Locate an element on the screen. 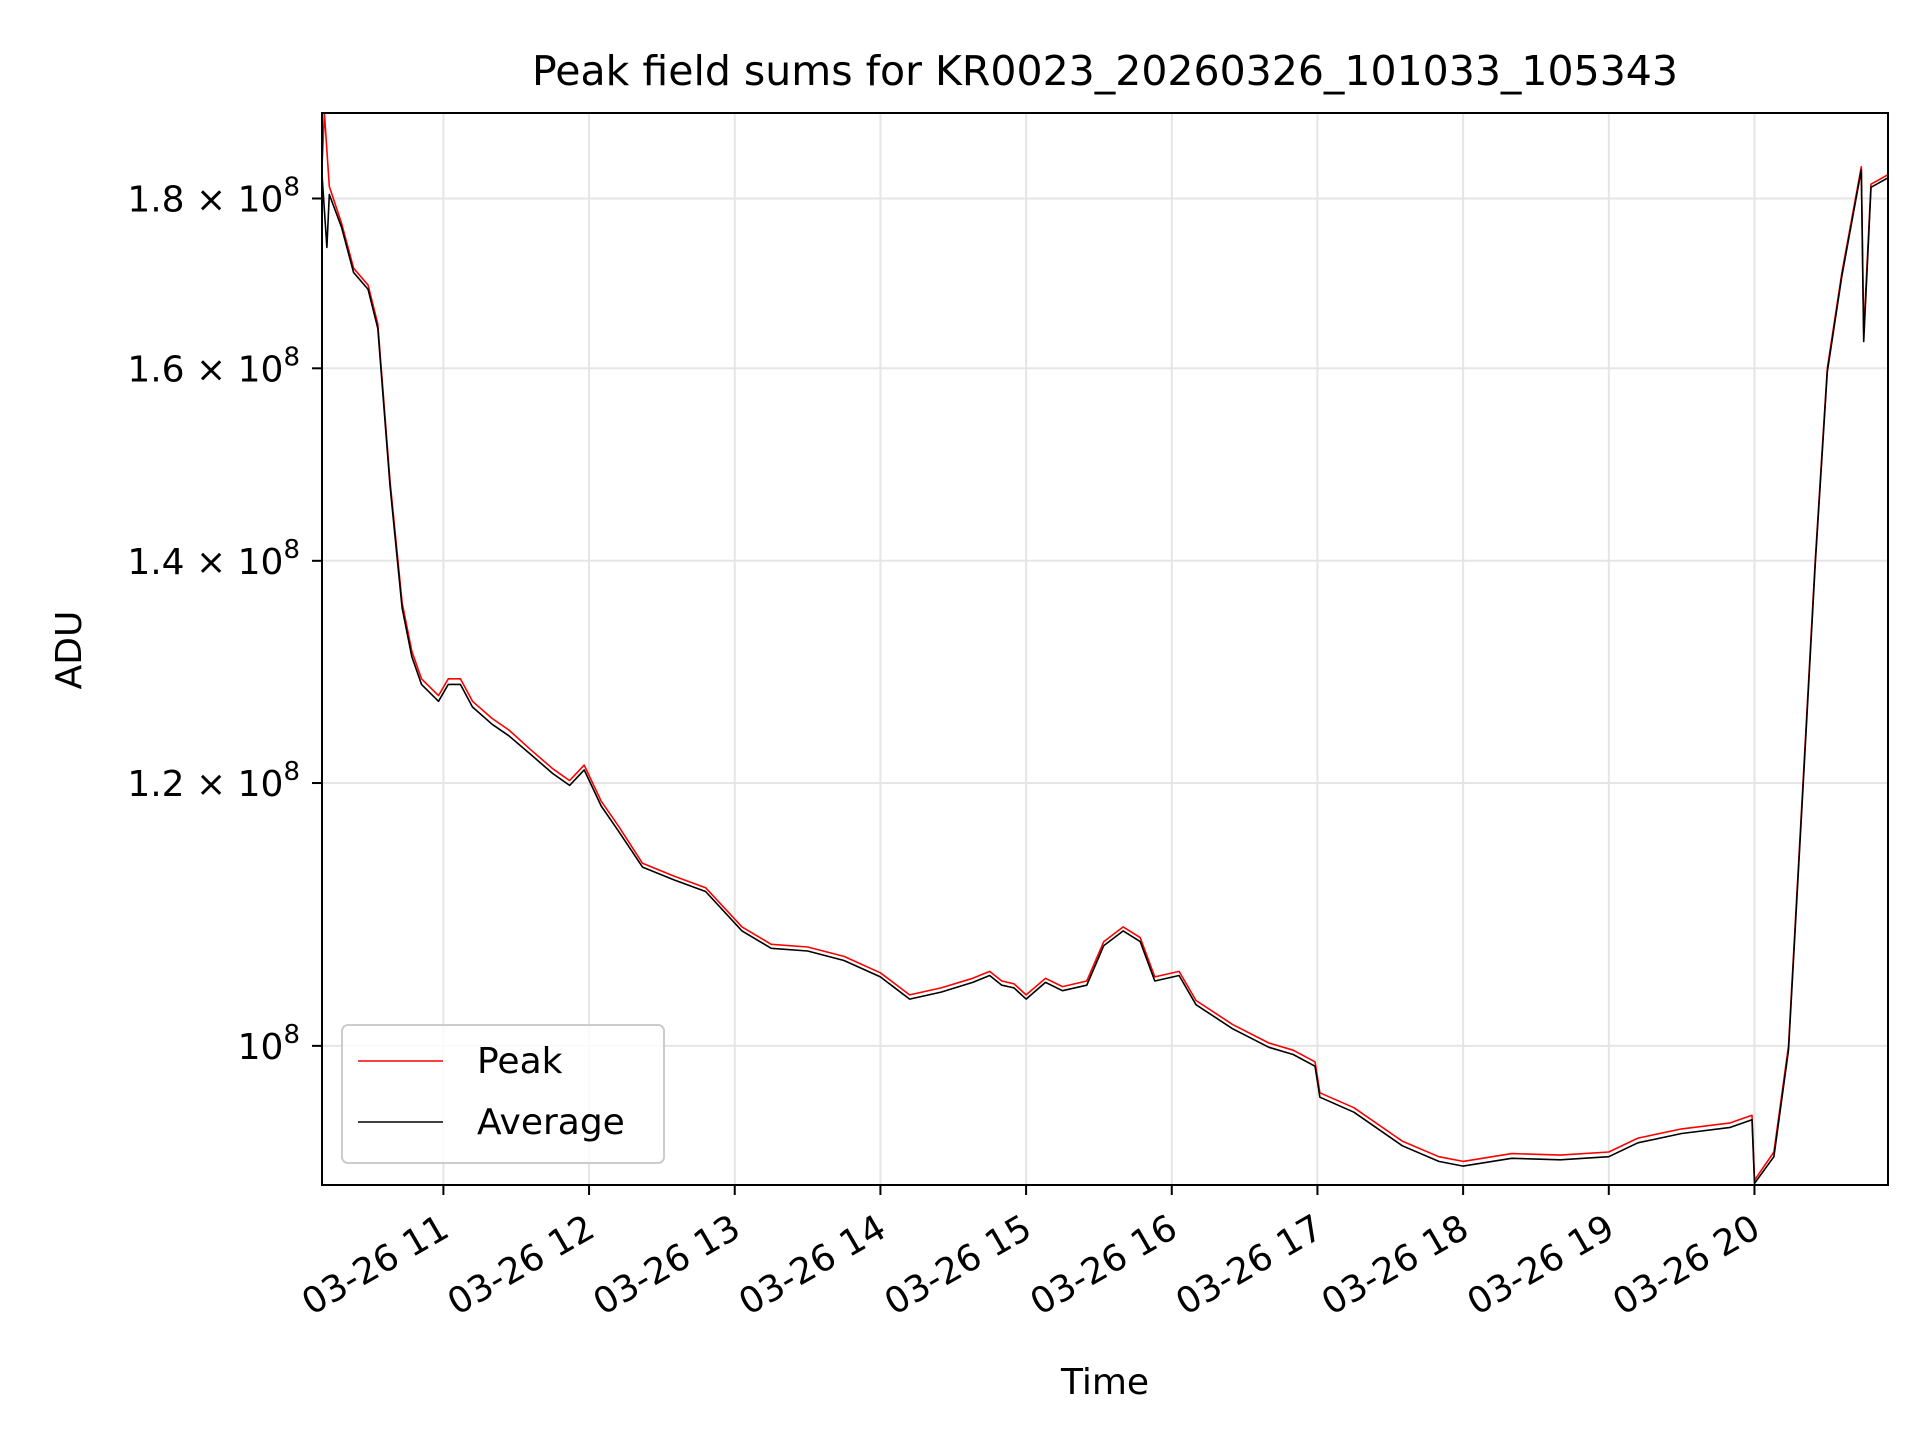  y-tick-label: 108 is located at coordinates (269, 1044).